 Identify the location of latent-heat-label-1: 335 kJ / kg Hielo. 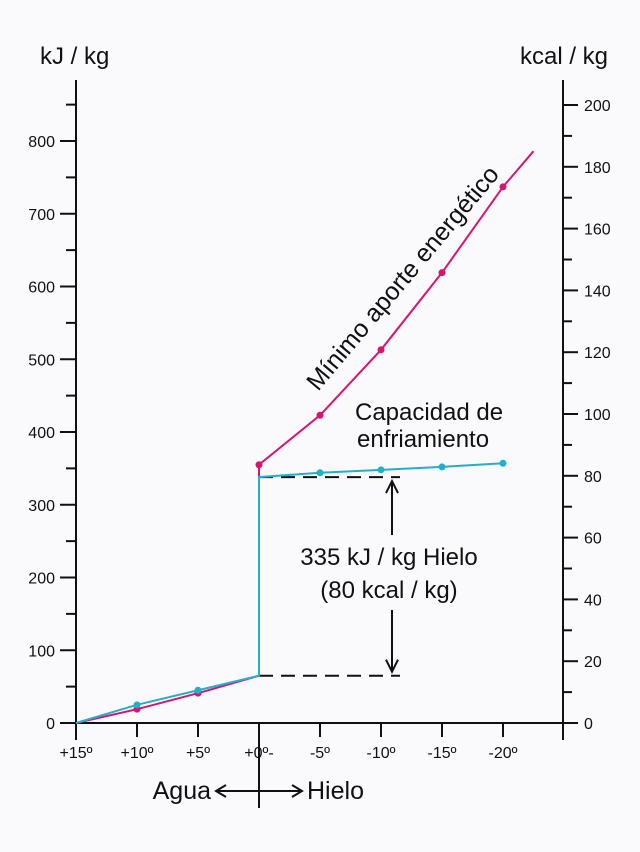
(388, 557).